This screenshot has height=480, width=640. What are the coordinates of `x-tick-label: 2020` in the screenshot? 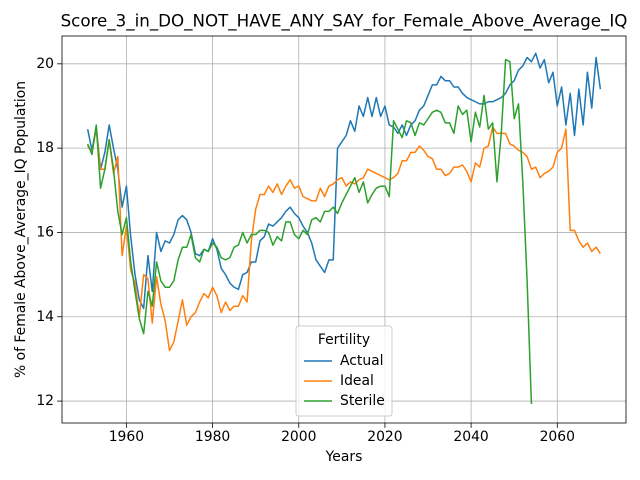 It's located at (384, 437).